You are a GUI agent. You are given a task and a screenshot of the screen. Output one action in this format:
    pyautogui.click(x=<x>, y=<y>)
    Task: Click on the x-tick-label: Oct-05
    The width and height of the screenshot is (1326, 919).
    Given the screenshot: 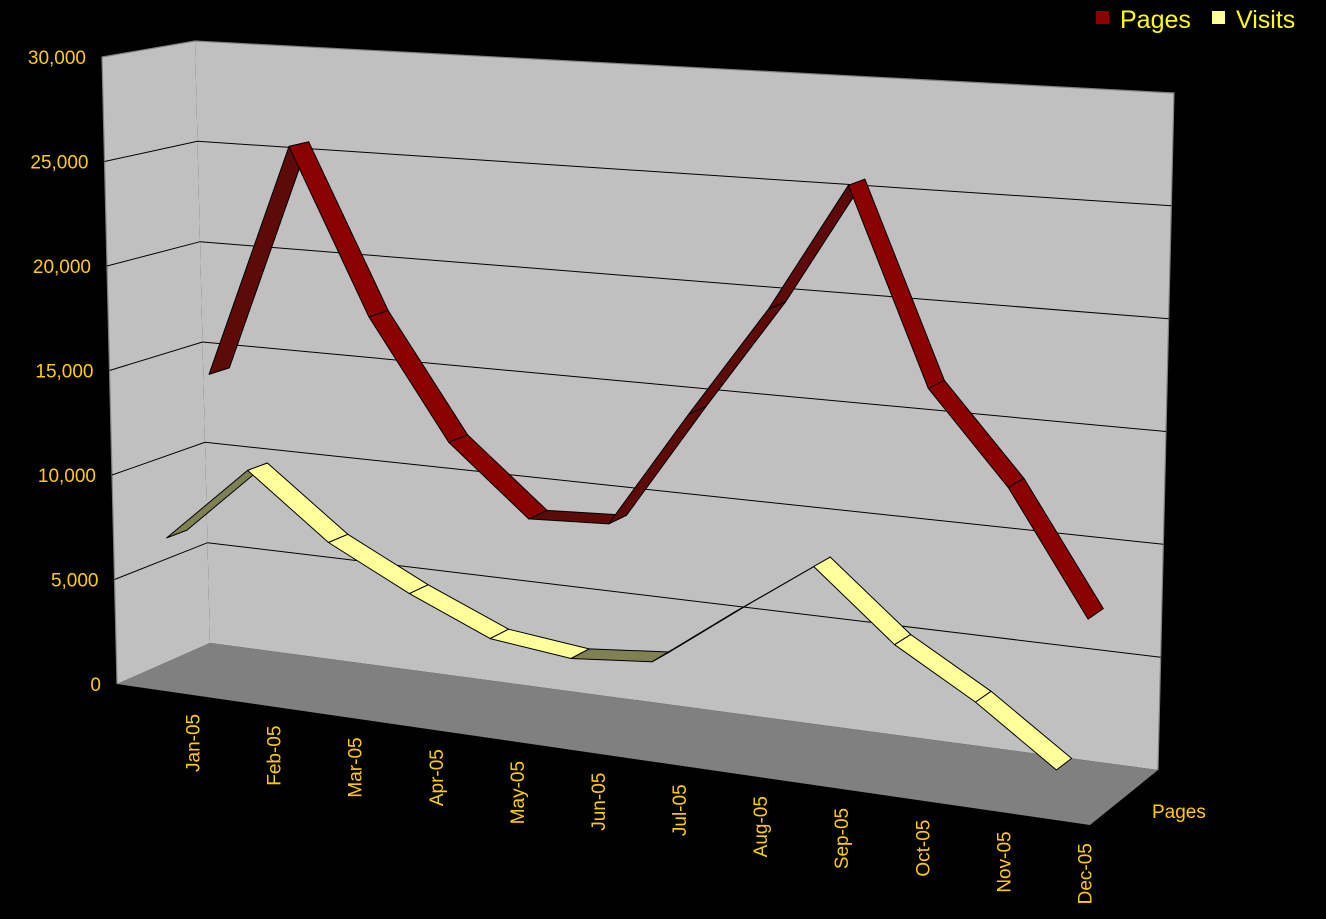 What is the action you would take?
    pyautogui.click(x=923, y=848)
    